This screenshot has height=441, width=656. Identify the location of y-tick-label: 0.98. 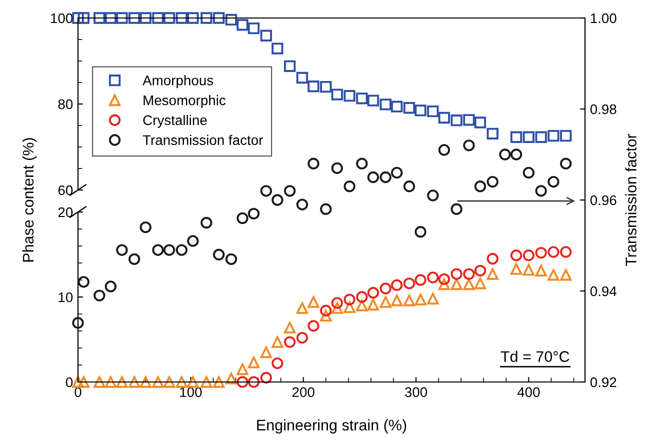
(603, 109).